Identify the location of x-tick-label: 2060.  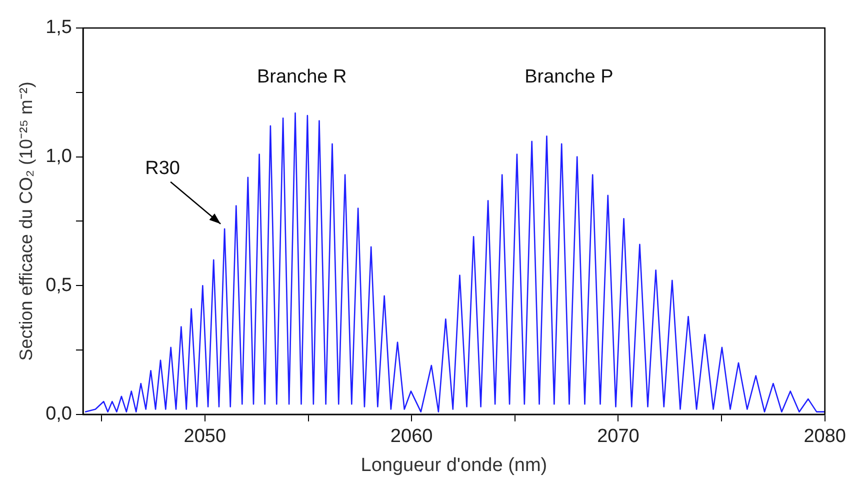
(411, 437).